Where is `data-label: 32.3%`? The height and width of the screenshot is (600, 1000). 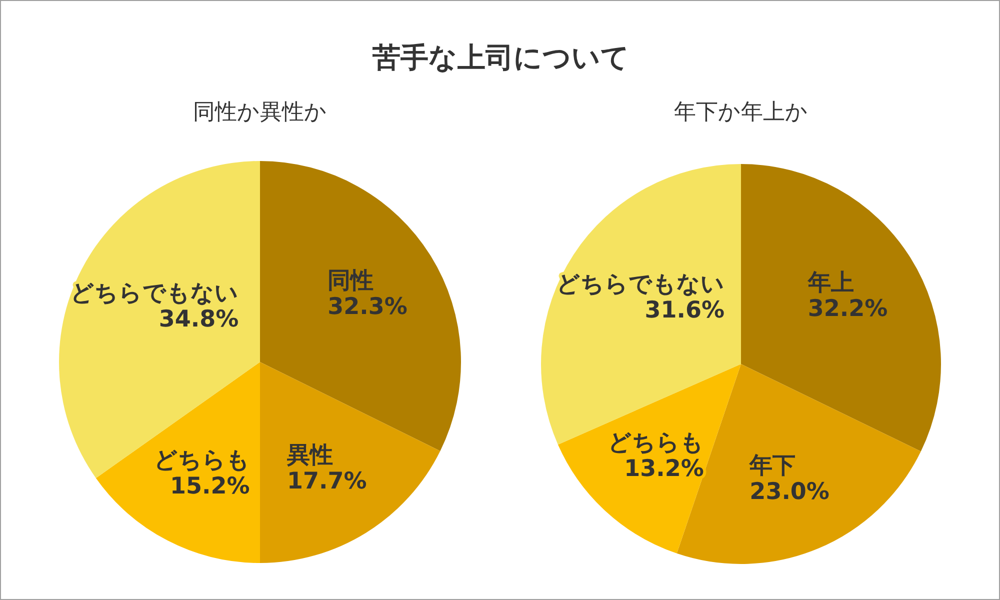 data-label: 32.3% is located at coordinates (368, 307).